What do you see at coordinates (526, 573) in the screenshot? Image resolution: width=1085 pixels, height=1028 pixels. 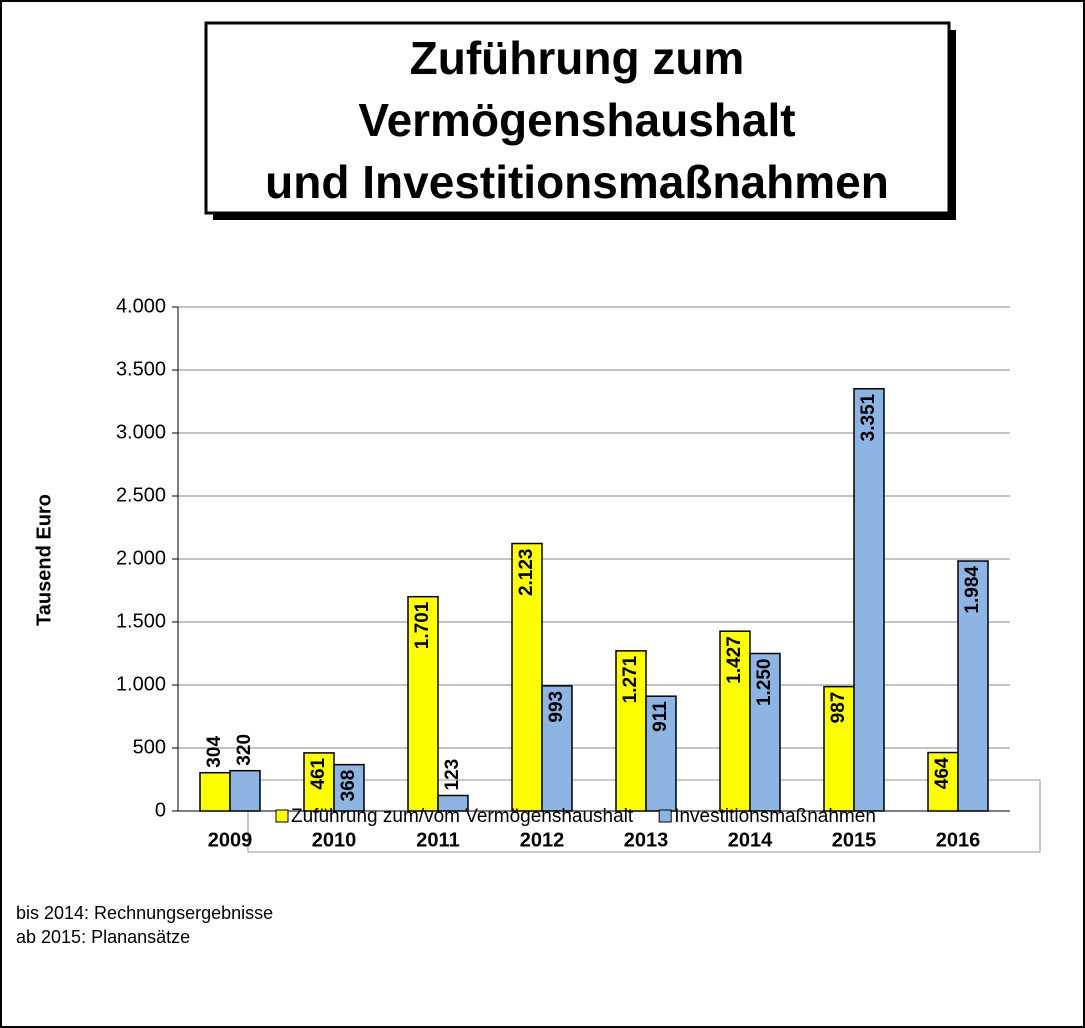 I see `data-label: 2.123` at bounding box center [526, 573].